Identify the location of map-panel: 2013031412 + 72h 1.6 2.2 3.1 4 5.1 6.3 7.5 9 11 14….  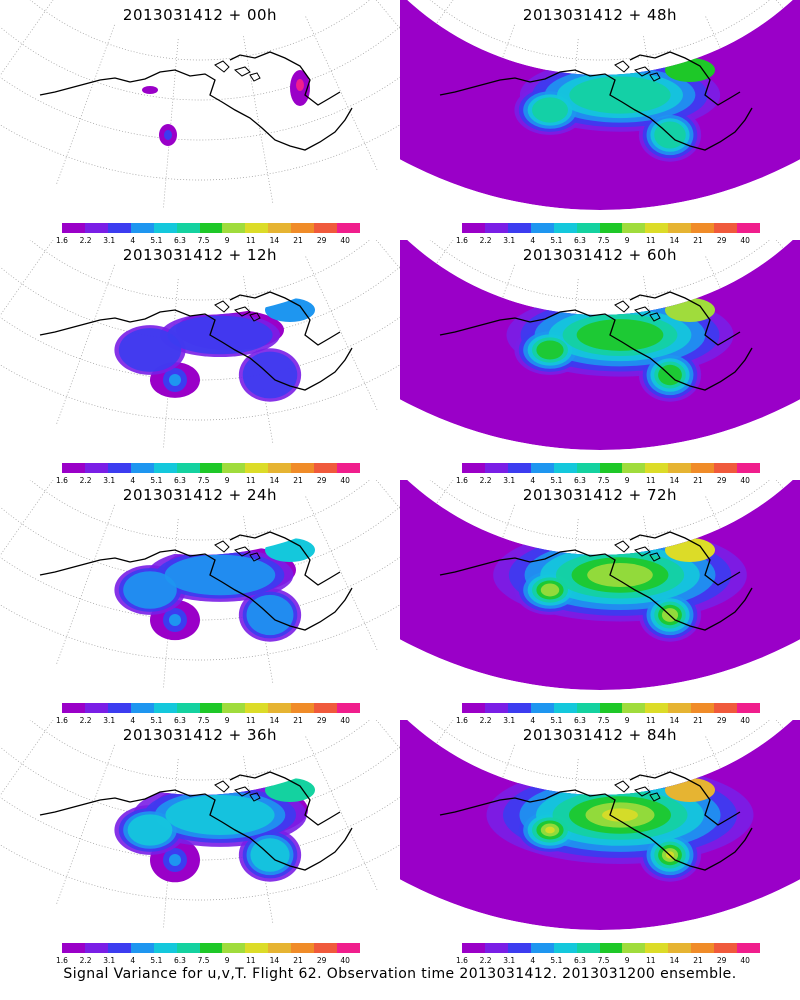
(600, 602).